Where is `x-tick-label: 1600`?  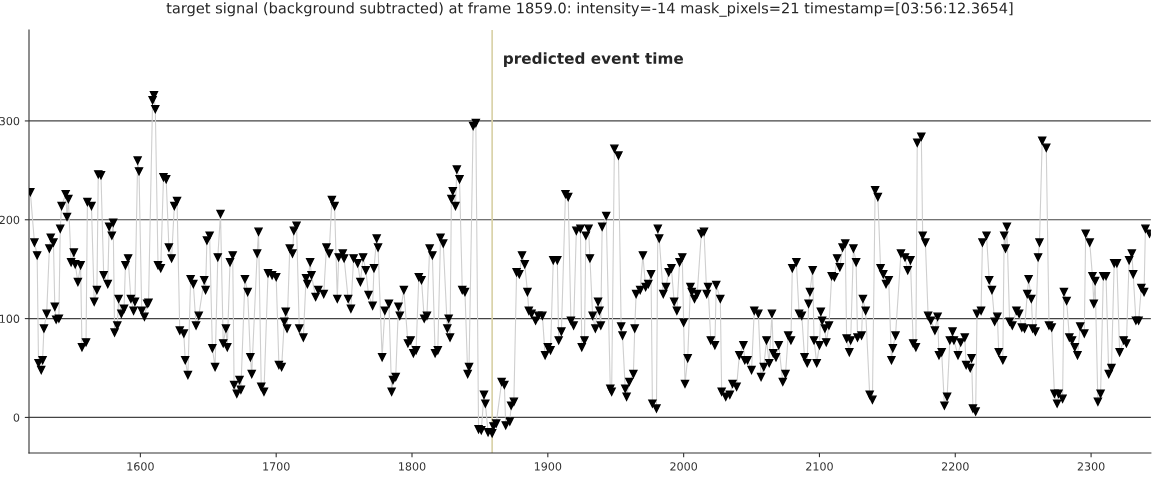
x-tick-label: 1600 is located at coordinates (140, 466).